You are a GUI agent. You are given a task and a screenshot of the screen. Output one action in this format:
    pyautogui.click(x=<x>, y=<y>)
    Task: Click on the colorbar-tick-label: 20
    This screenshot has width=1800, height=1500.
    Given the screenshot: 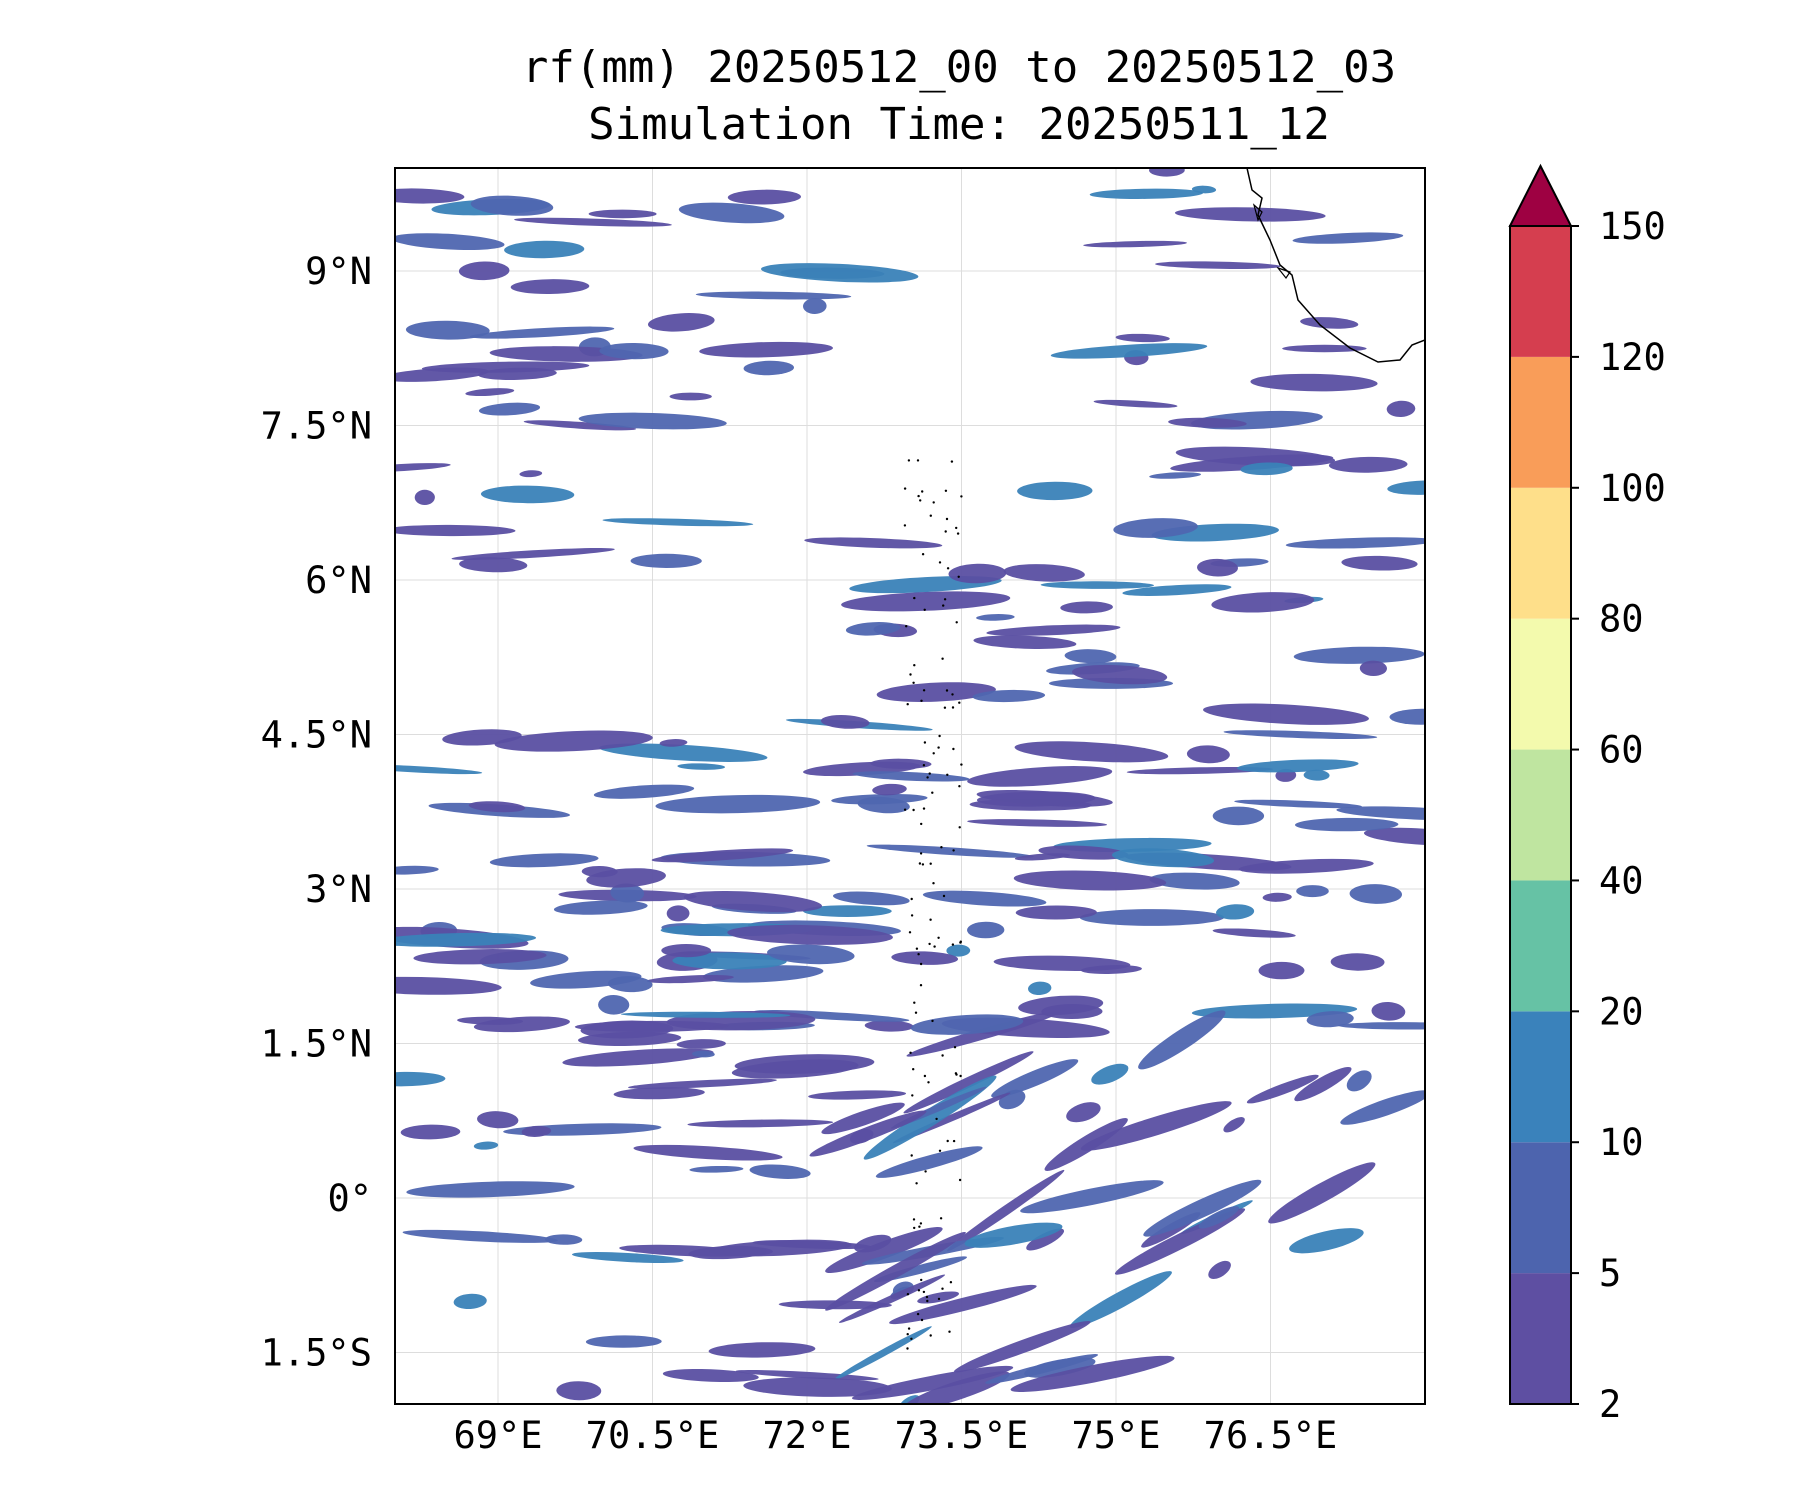 What is the action you would take?
    pyautogui.click(x=1621, y=1011)
    